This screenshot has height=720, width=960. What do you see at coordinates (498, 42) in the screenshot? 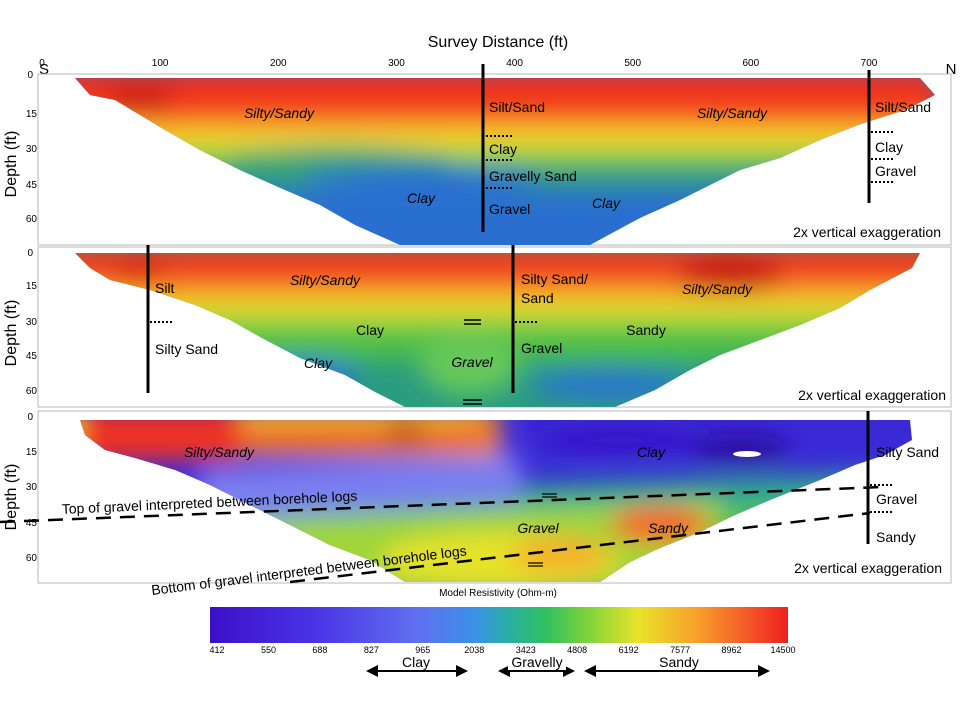
I see `x-axis-title: Survey Distance (ft)` at bounding box center [498, 42].